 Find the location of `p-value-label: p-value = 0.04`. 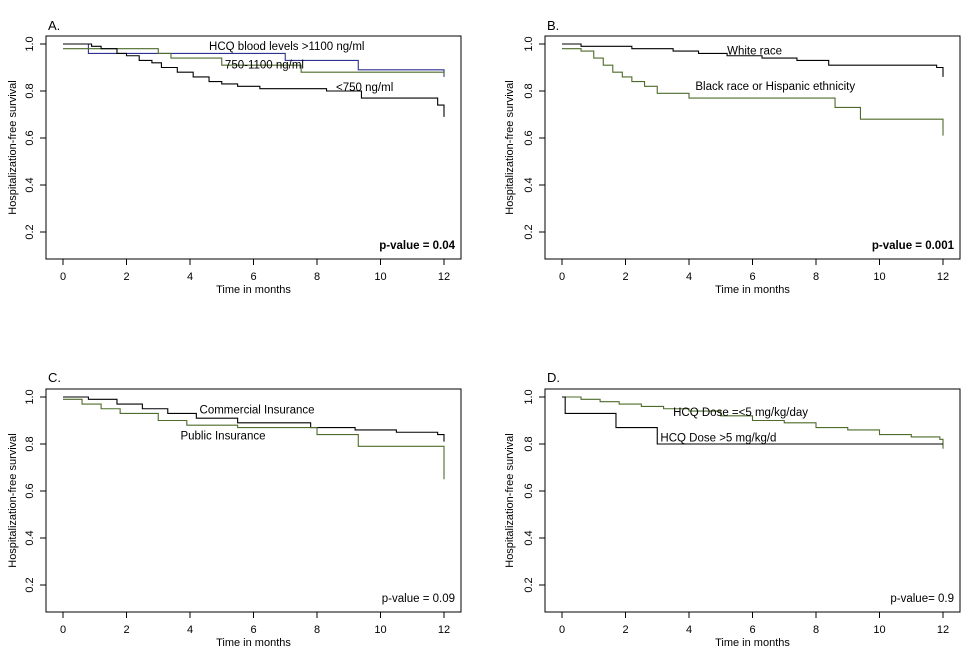

p-value-label: p-value = 0.04 is located at coordinates (417, 246).